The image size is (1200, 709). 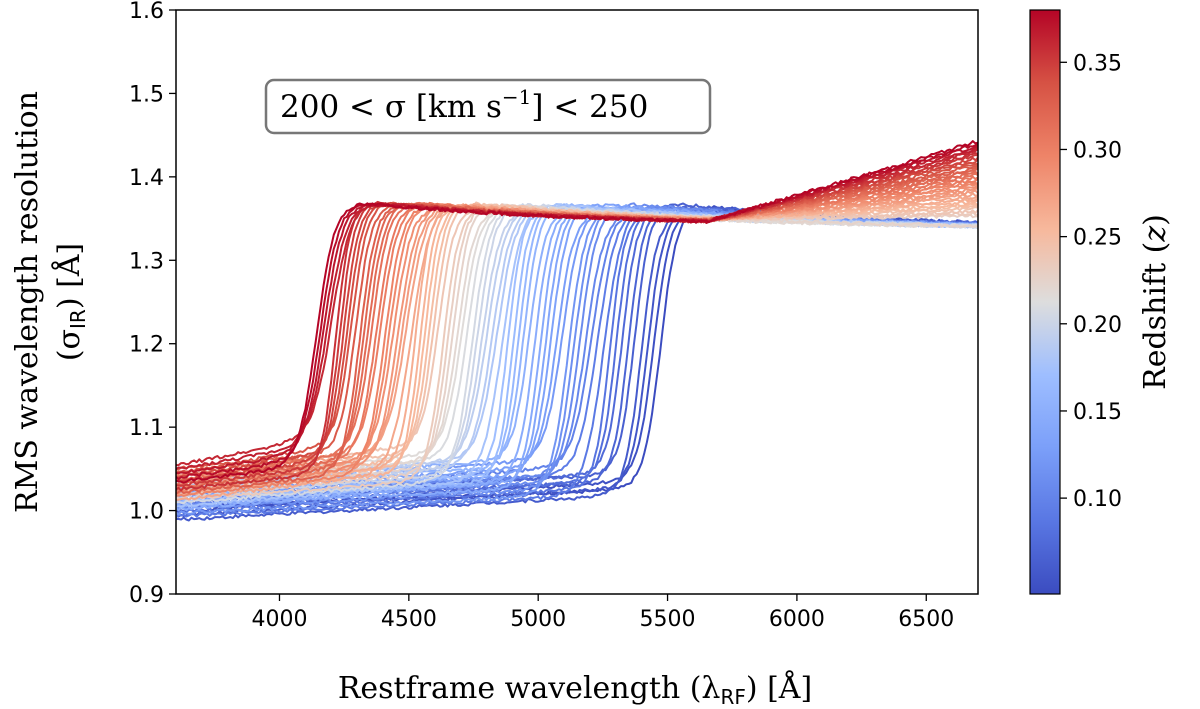 I want to click on x-tick-label: 4000, so click(x=279, y=619).